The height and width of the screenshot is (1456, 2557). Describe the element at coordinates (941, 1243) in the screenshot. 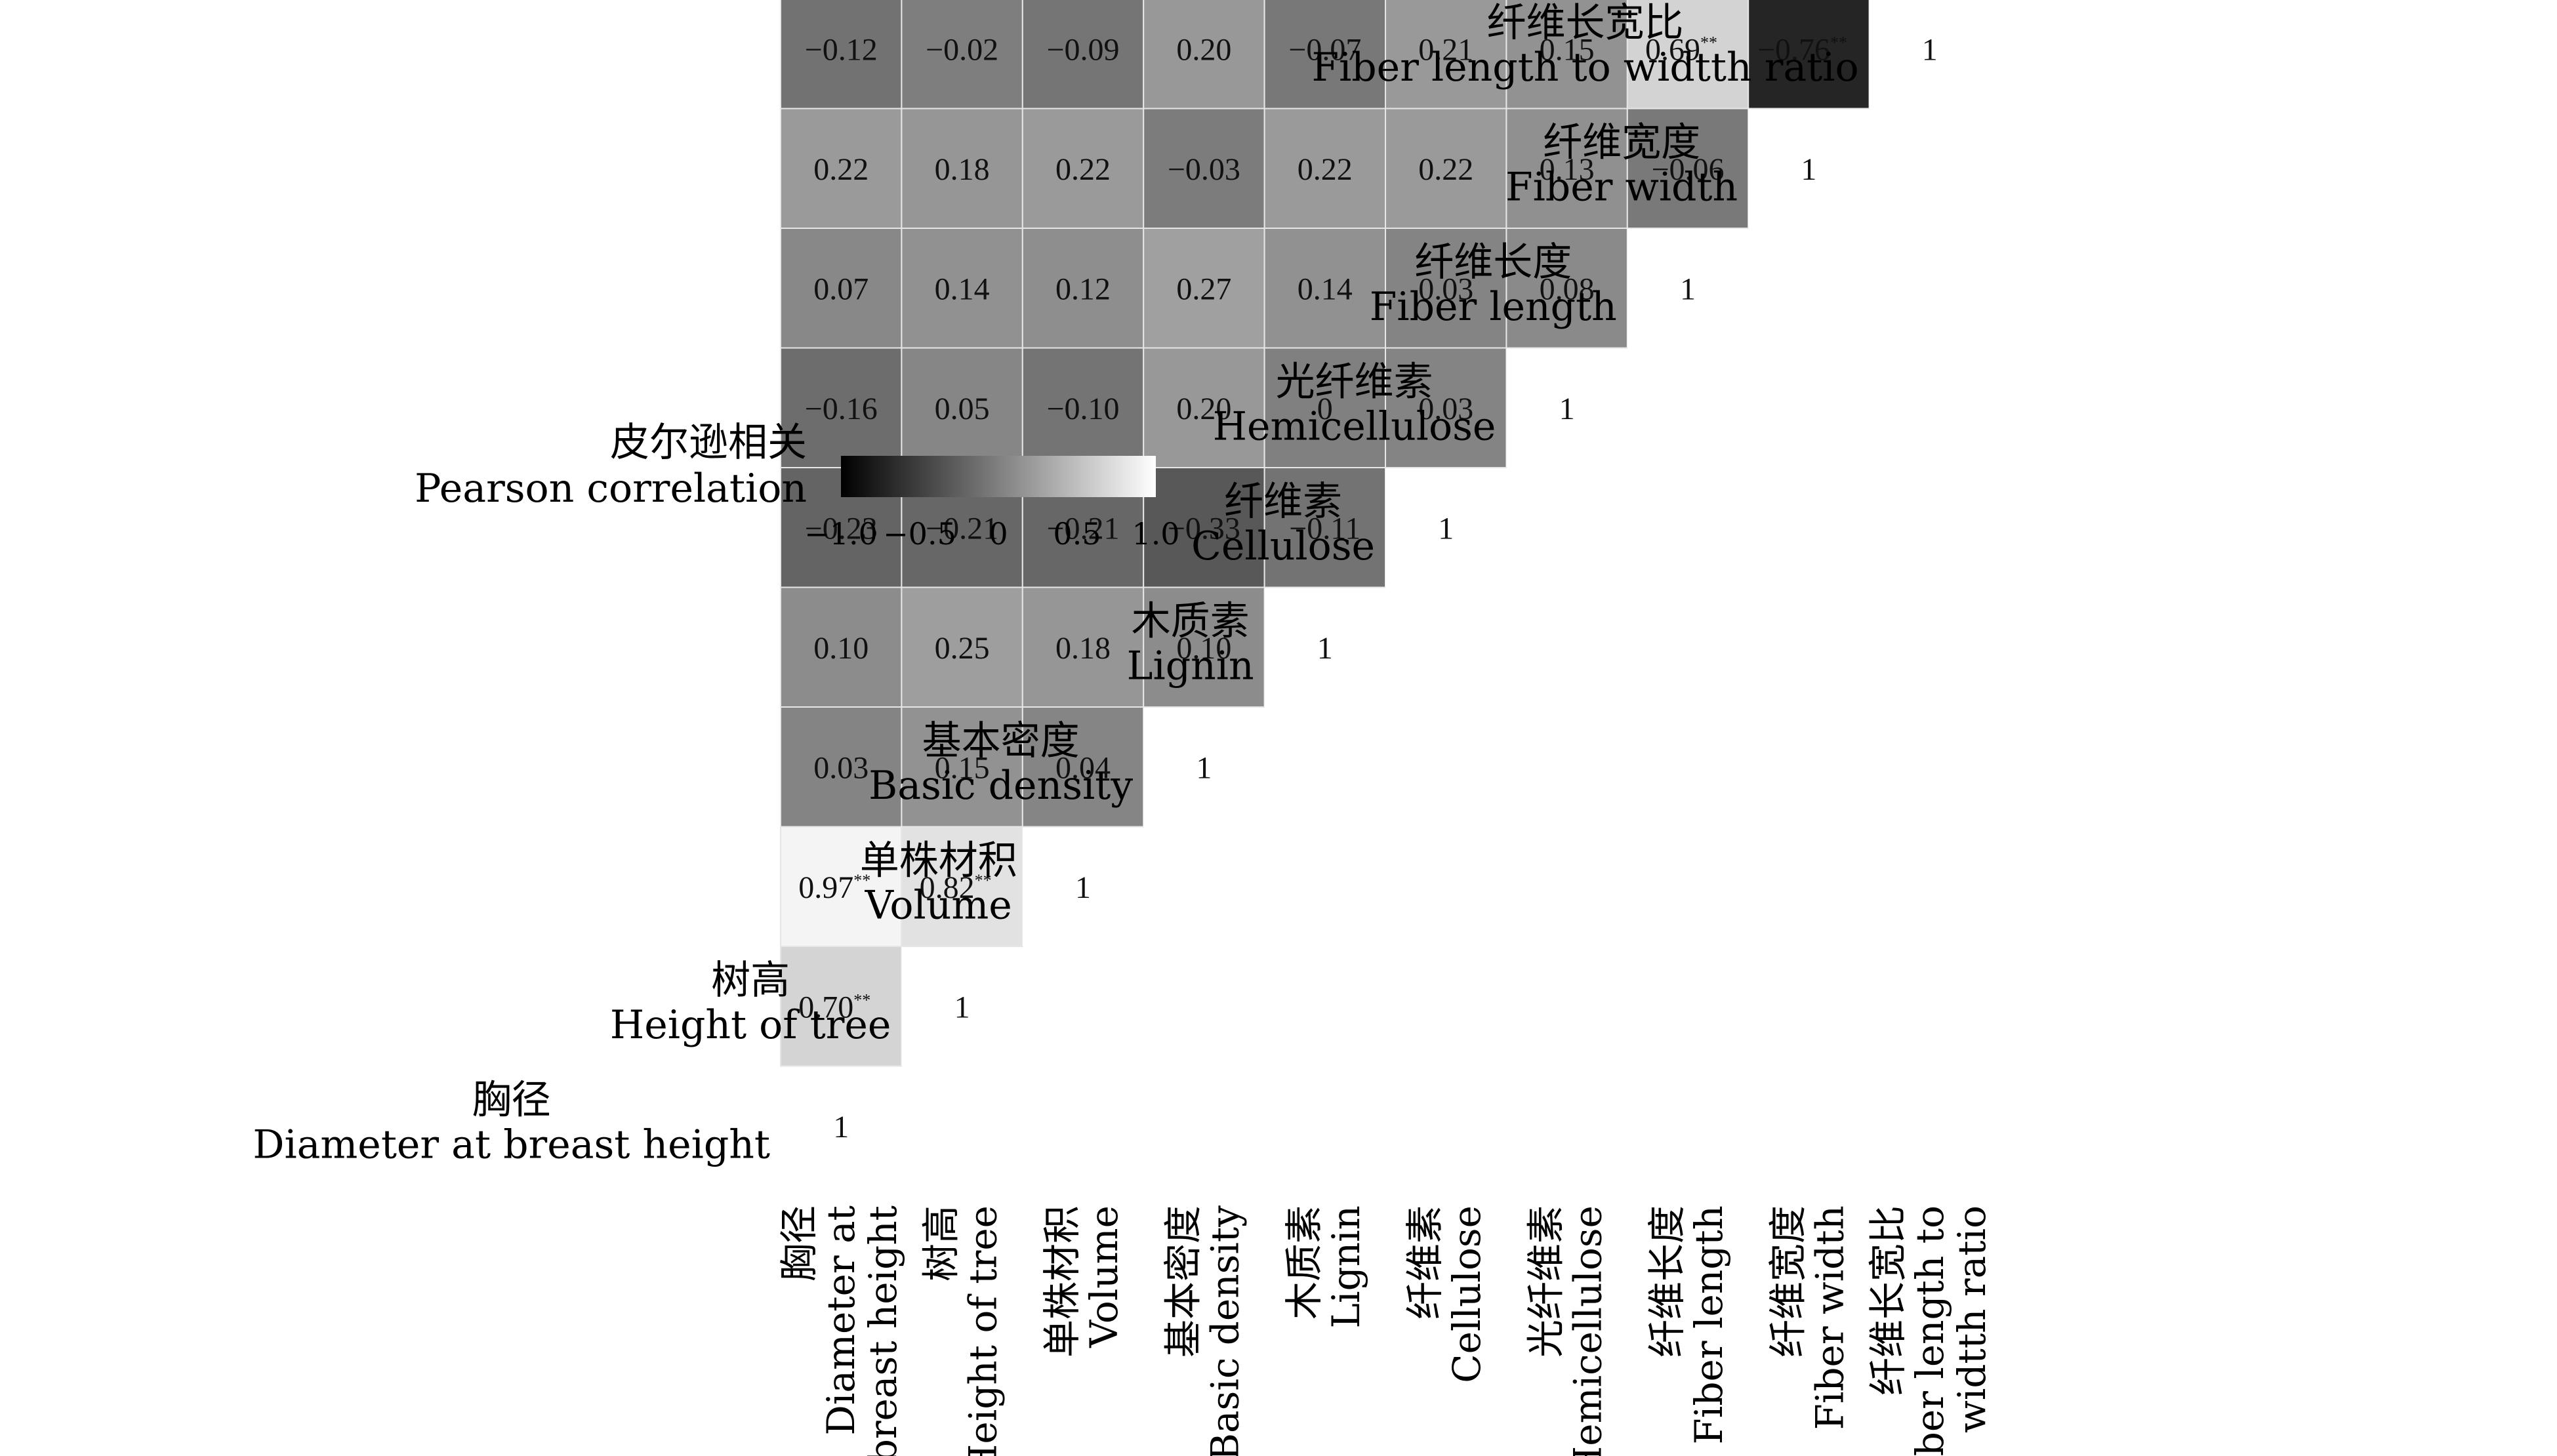

I see `column-label-zh: 树高` at that location.